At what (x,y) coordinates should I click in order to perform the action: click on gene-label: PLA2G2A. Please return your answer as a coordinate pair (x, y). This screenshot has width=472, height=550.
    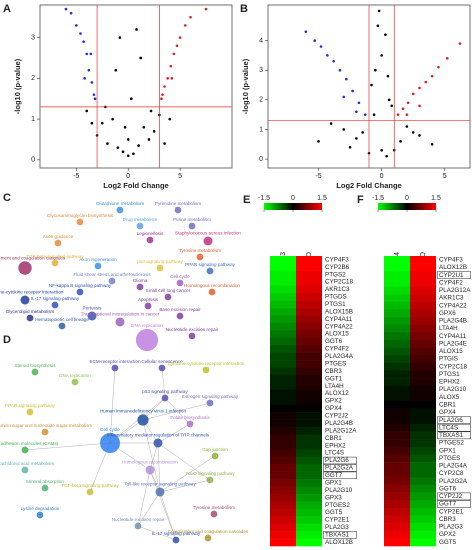
    Looking at the image, I should click on (453, 481).